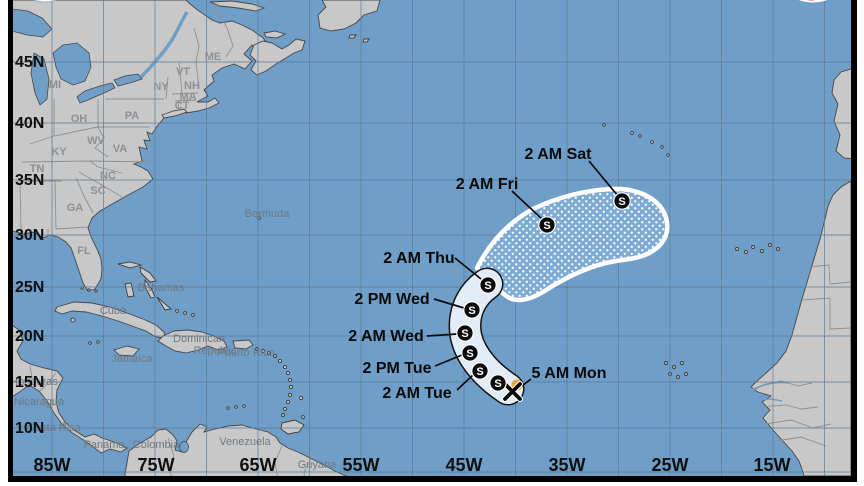  Describe the element at coordinates (29, 123) in the screenshot. I see `lat-axis-label: 40N` at that location.